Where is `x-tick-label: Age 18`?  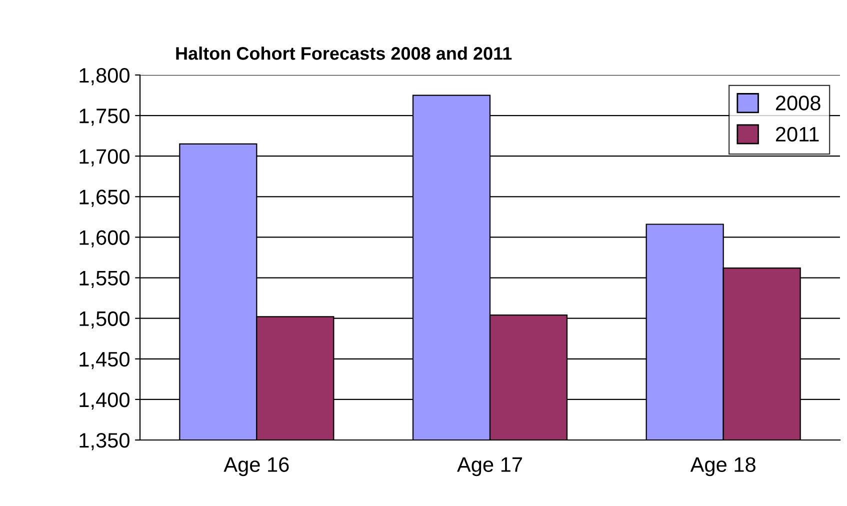 x-tick-label: Age 18 is located at coordinates (723, 466).